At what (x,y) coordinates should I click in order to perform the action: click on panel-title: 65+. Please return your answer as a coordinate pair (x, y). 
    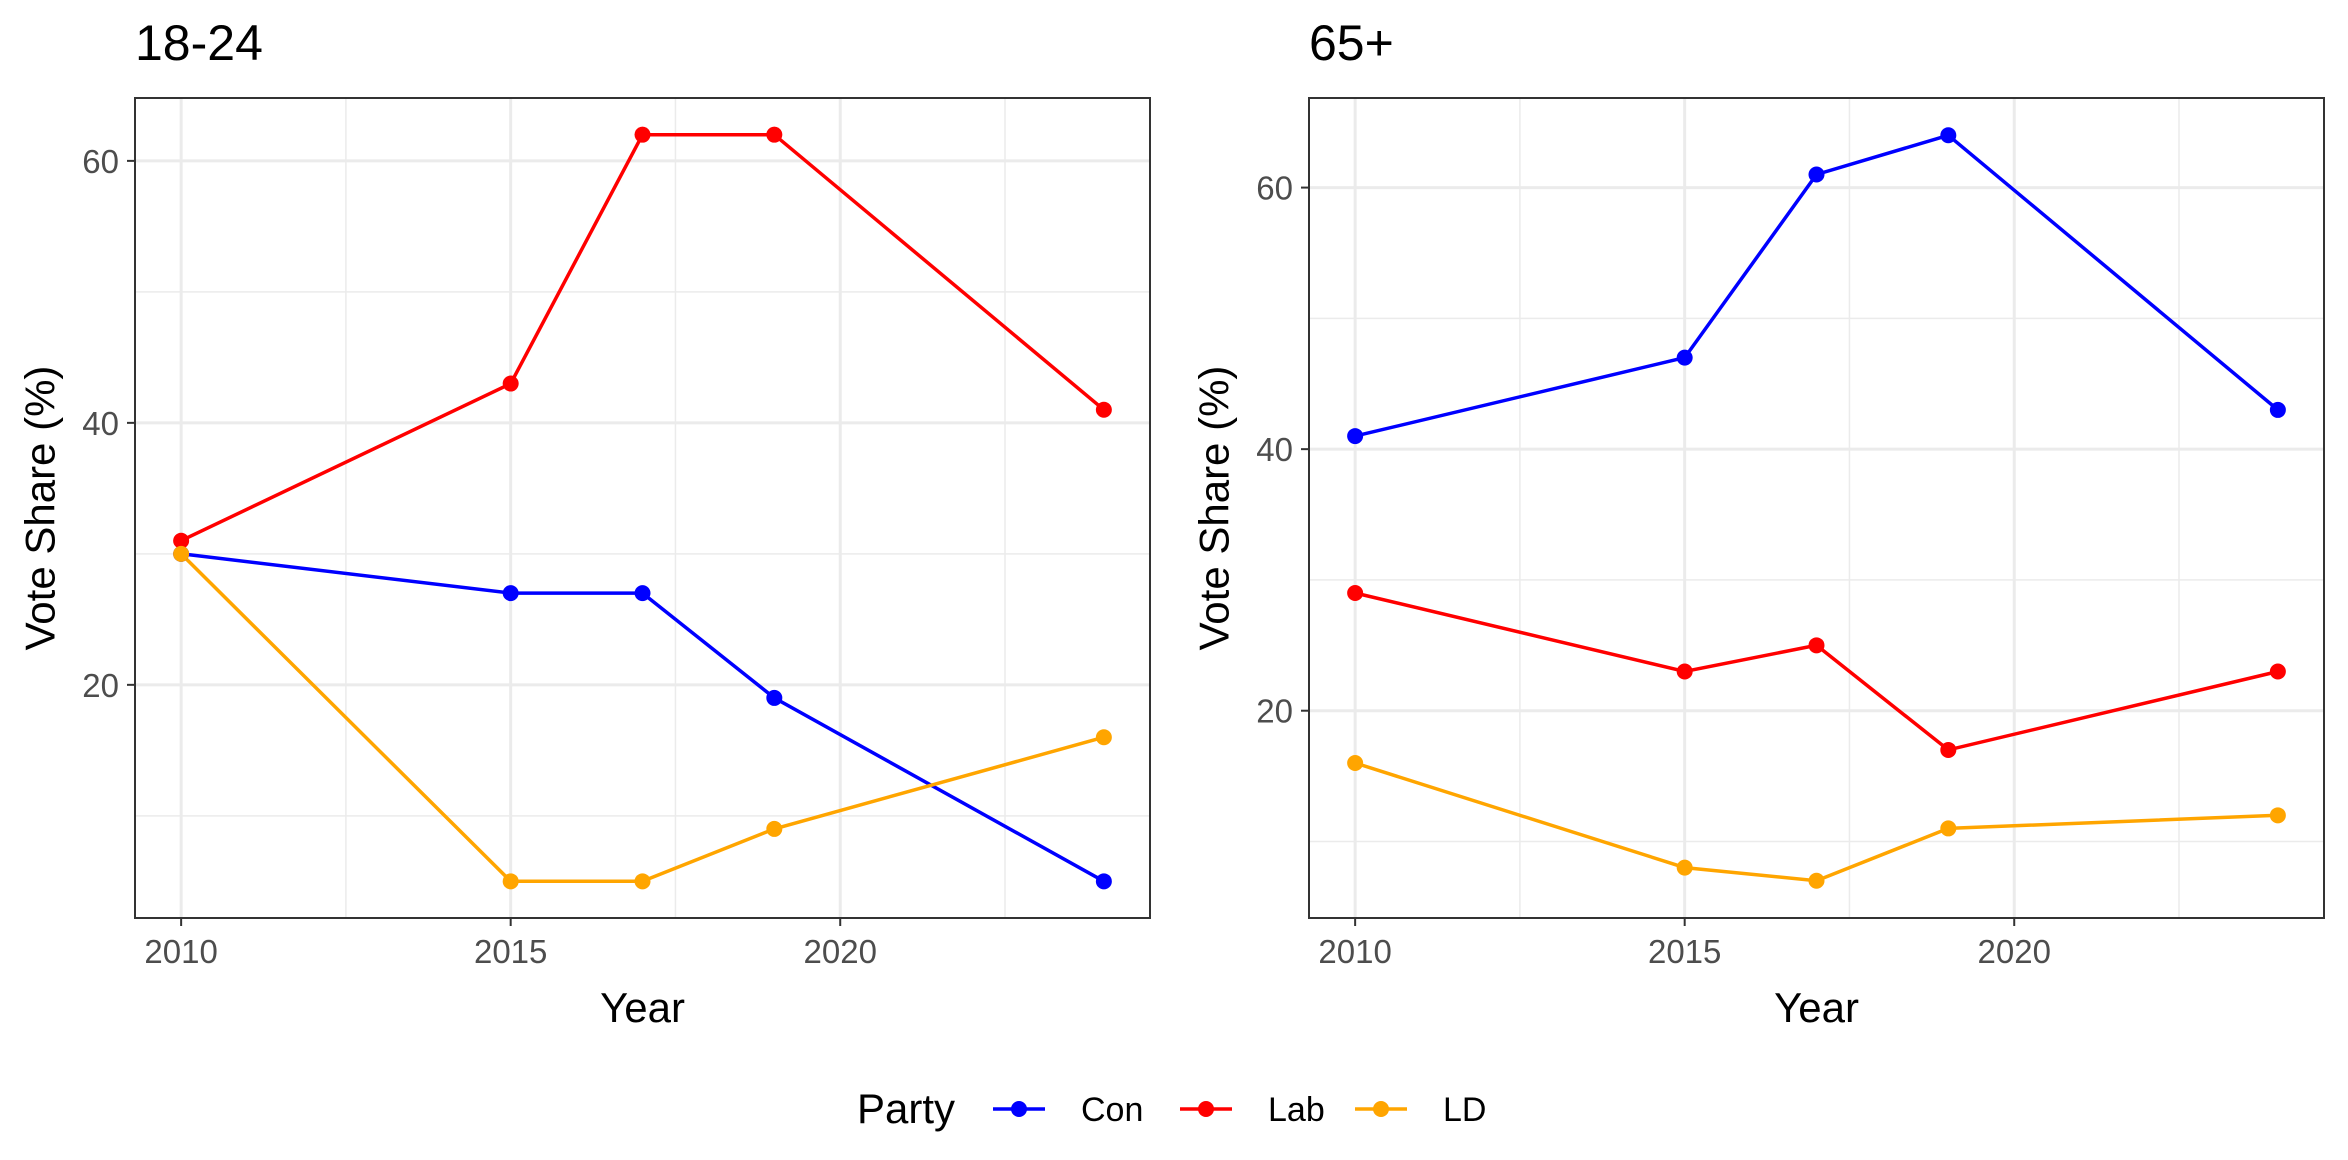
    Looking at the image, I should click on (1351, 43).